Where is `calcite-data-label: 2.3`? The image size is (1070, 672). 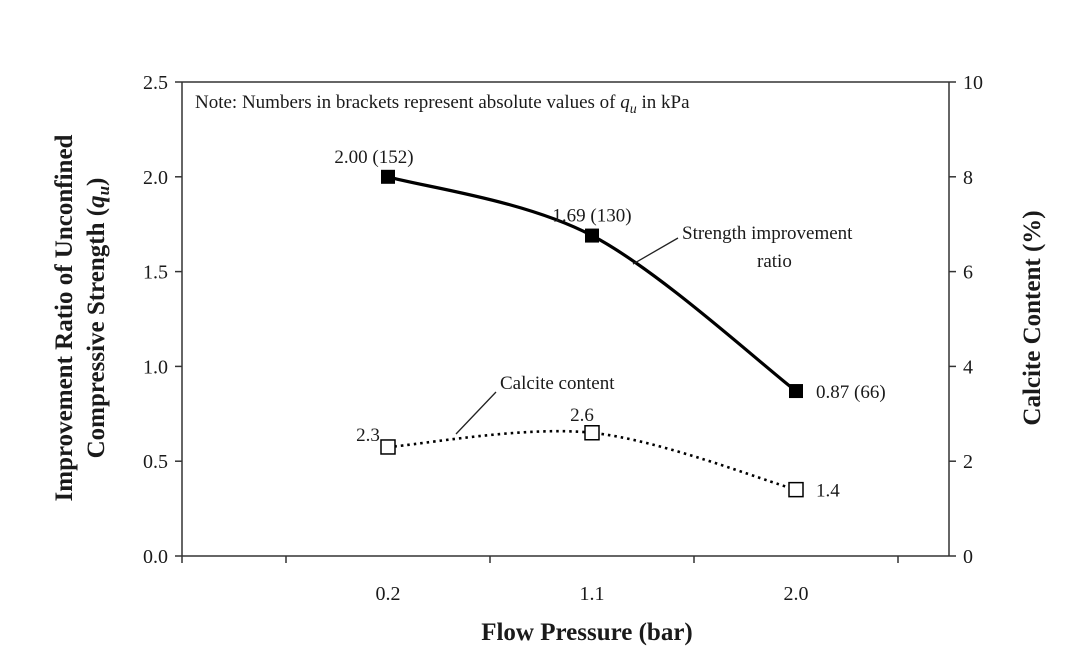 calcite-data-label: 2.3 is located at coordinates (368, 435).